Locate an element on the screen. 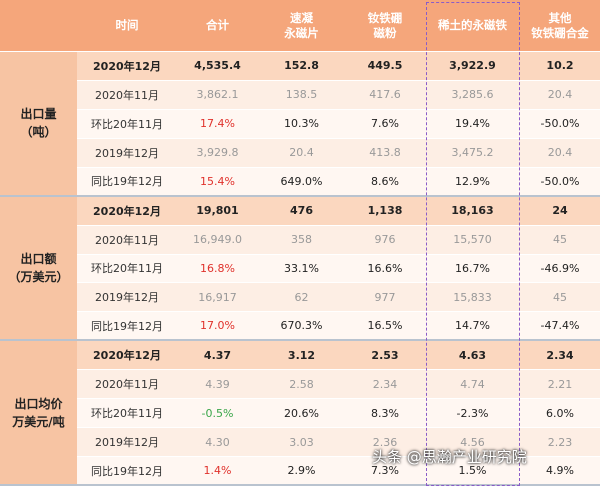  header-line: 钕铁硼 is located at coordinates (385, 17).